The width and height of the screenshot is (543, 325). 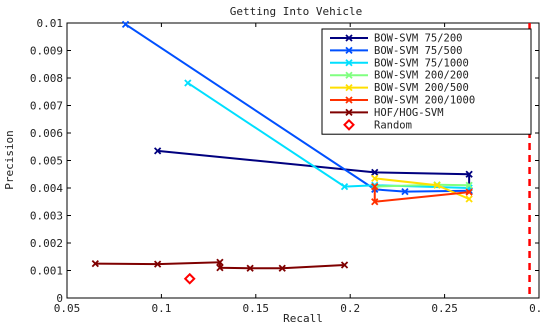 I want to click on legend-item: BOW-SVM 200/1000, so click(x=402, y=101).